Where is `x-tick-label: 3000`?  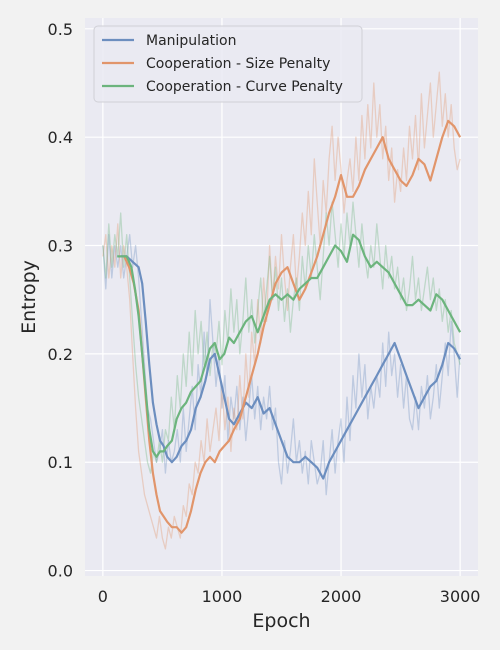 x-tick-label: 3000 is located at coordinates (460, 596).